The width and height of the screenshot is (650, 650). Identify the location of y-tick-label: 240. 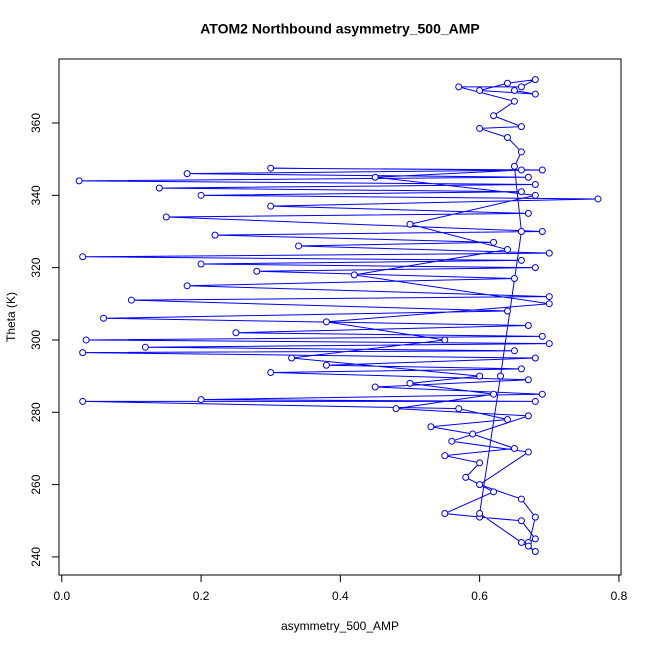
(36, 557).